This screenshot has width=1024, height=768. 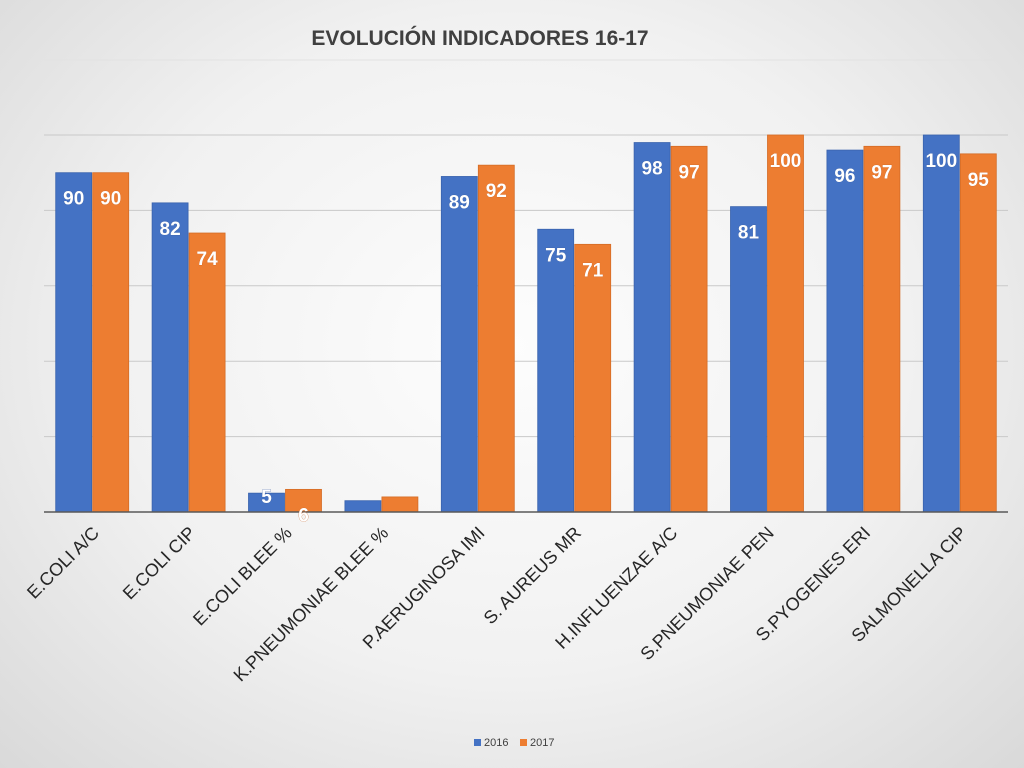 I want to click on x-tick-label: K.PNEUMONIAE BLEE %, so click(x=311, y=604).